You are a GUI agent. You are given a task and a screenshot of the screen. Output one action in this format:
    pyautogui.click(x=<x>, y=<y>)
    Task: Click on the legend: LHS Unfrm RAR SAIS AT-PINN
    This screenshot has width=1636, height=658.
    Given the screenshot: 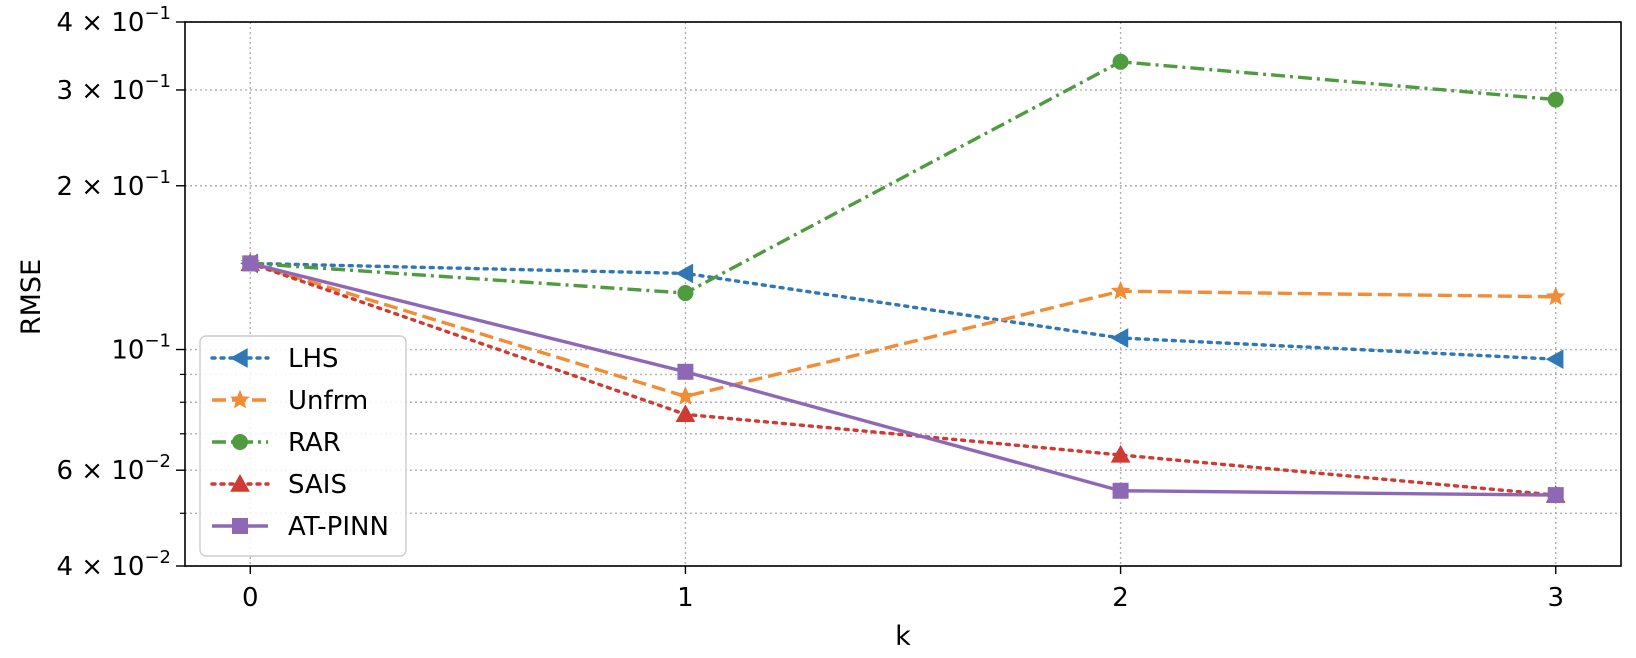 What is the action you would take?
    pyautogui.click(x=303, y=446)
    